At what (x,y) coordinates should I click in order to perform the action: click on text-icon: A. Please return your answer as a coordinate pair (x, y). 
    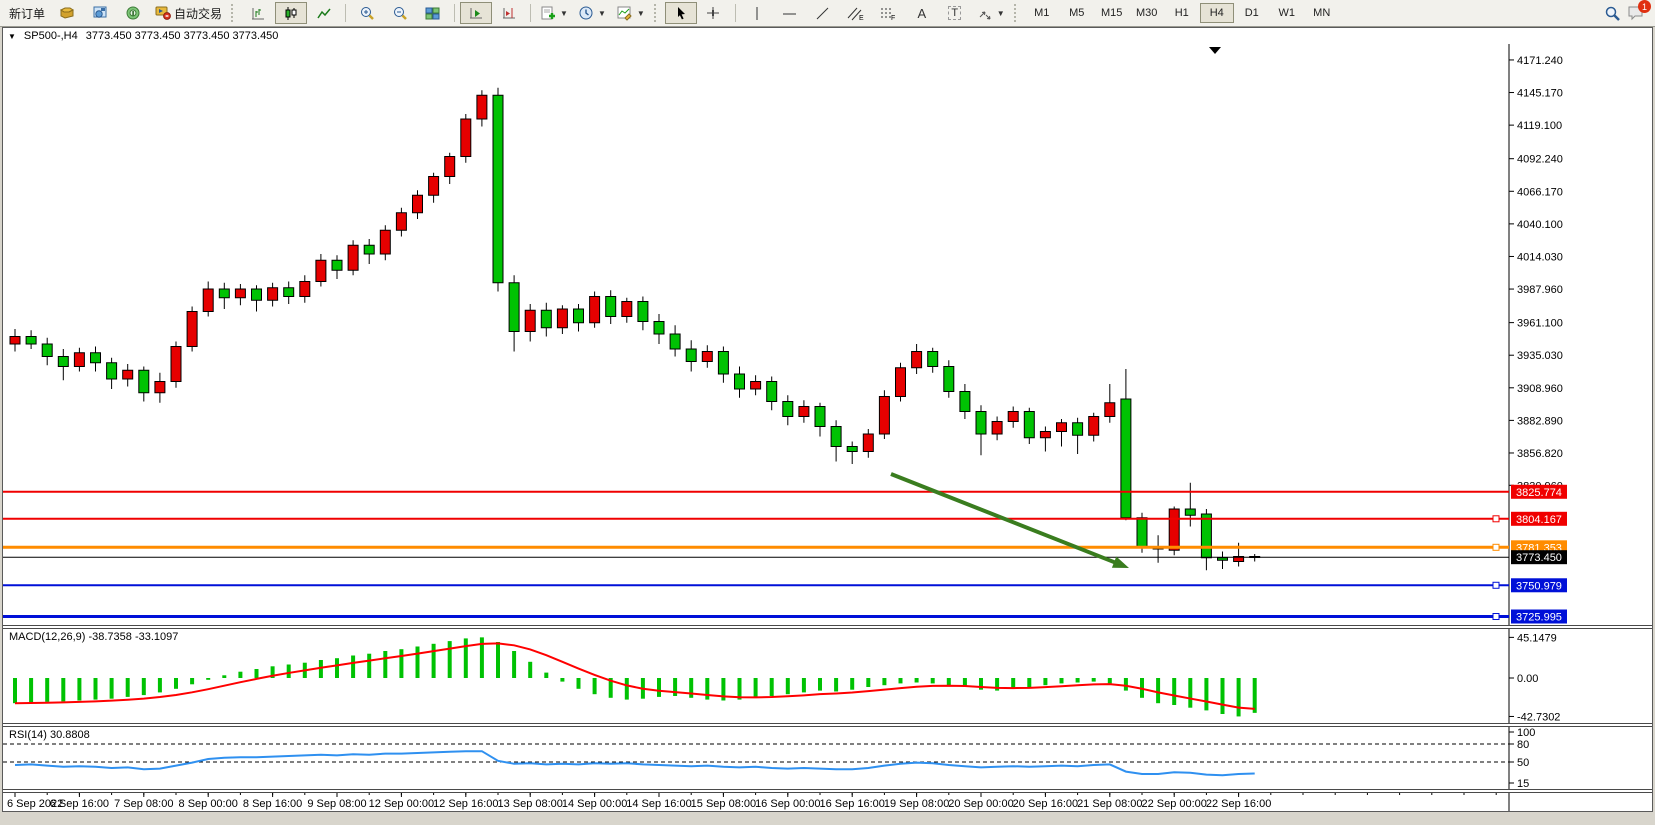
    Looking at the image, I should click on (922, 13).